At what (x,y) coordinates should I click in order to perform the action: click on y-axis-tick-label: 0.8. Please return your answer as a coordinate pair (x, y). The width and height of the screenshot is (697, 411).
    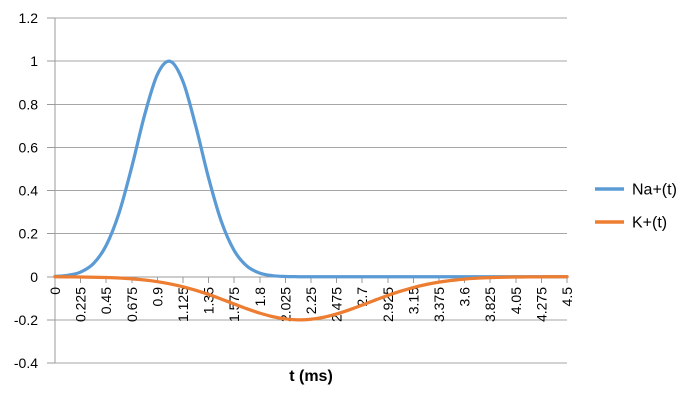
    Looking at the image, I should click on (29, 104).